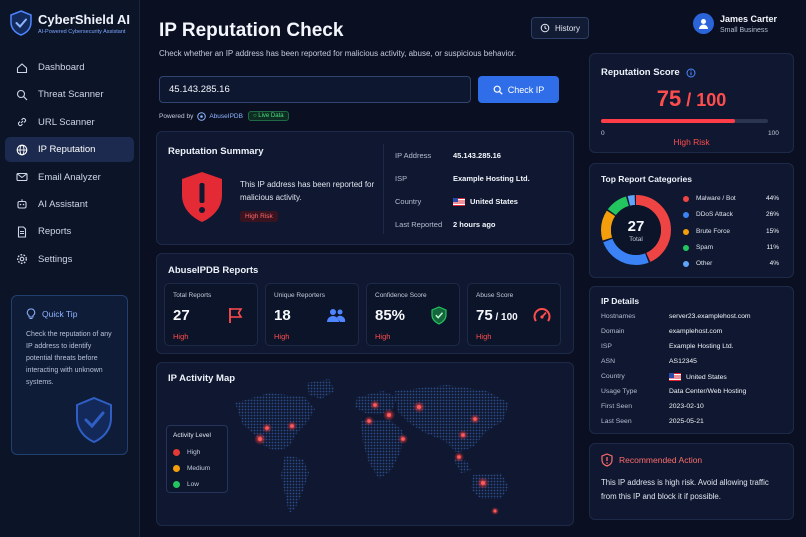 This screenshot has height=537, width=806. What do you see at coordinates (711, 100) in the screenshot?
I see `score-max: 100` at bounding box center [711, 100].